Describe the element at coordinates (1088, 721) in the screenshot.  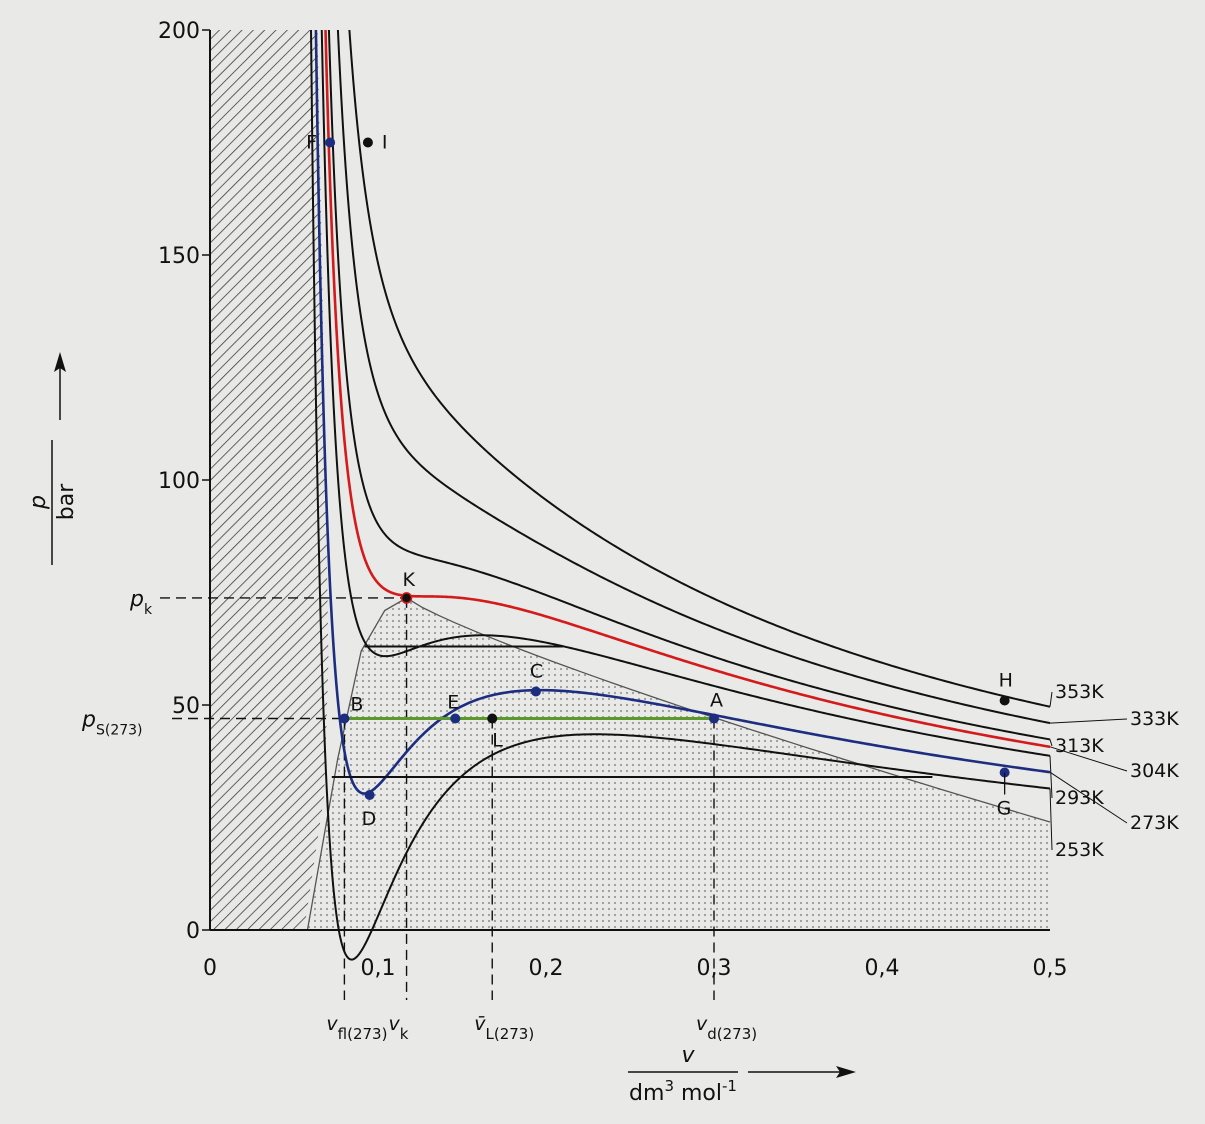
I see `isotherm-leader-333k` at that location.